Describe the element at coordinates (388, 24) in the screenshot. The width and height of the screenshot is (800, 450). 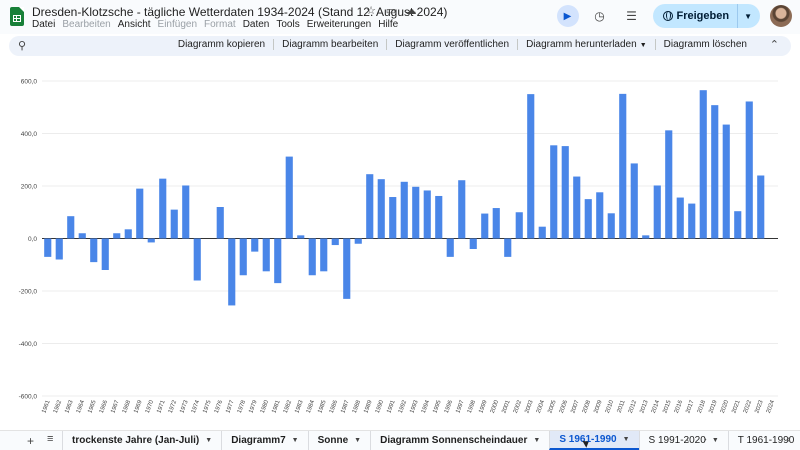
I see `menu-hilfe: Hilfe` at that location.